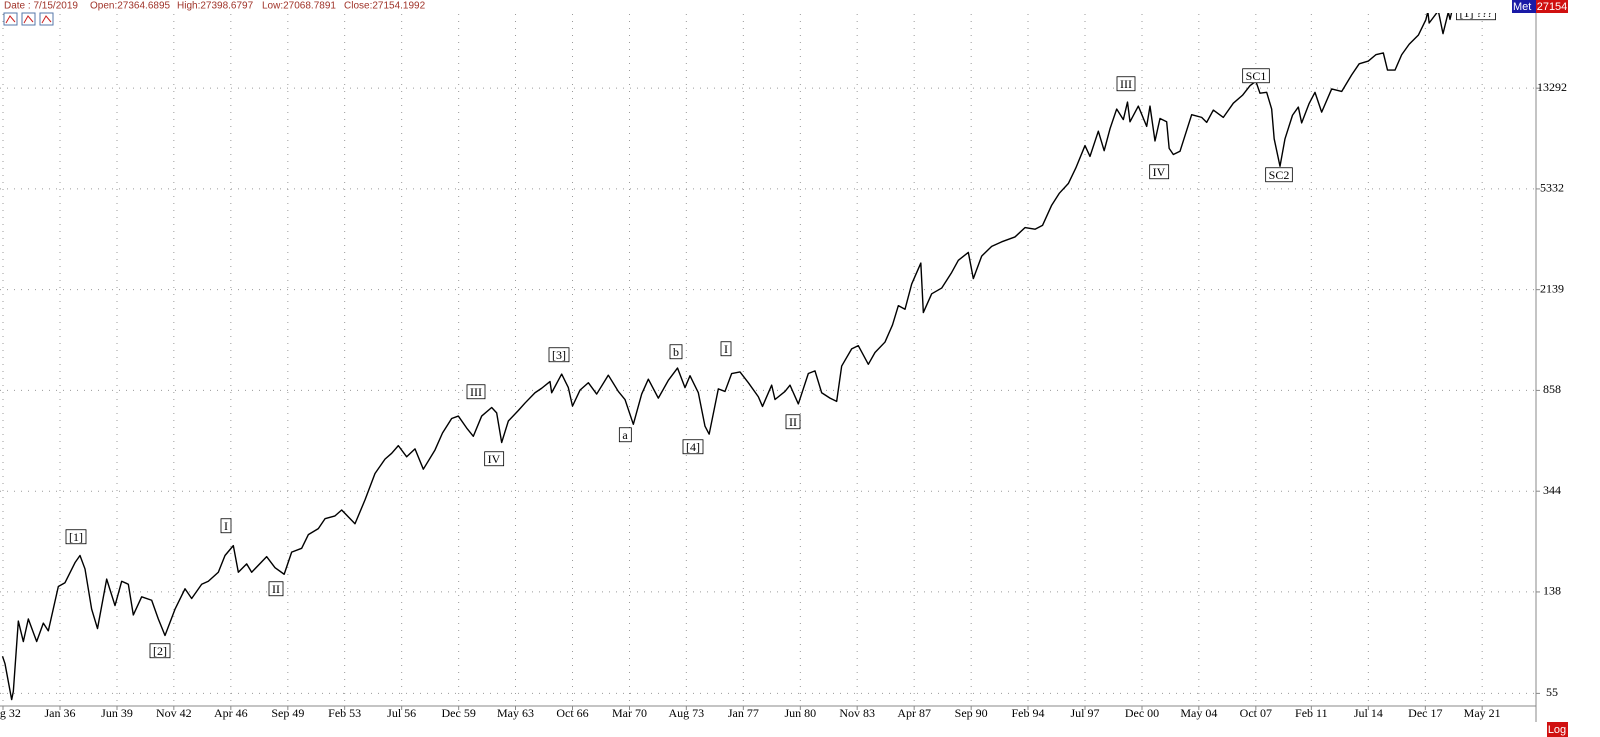 The height and width of the screenshot is (737, 1600). I want to click on annotation: b, so click(676, 352).